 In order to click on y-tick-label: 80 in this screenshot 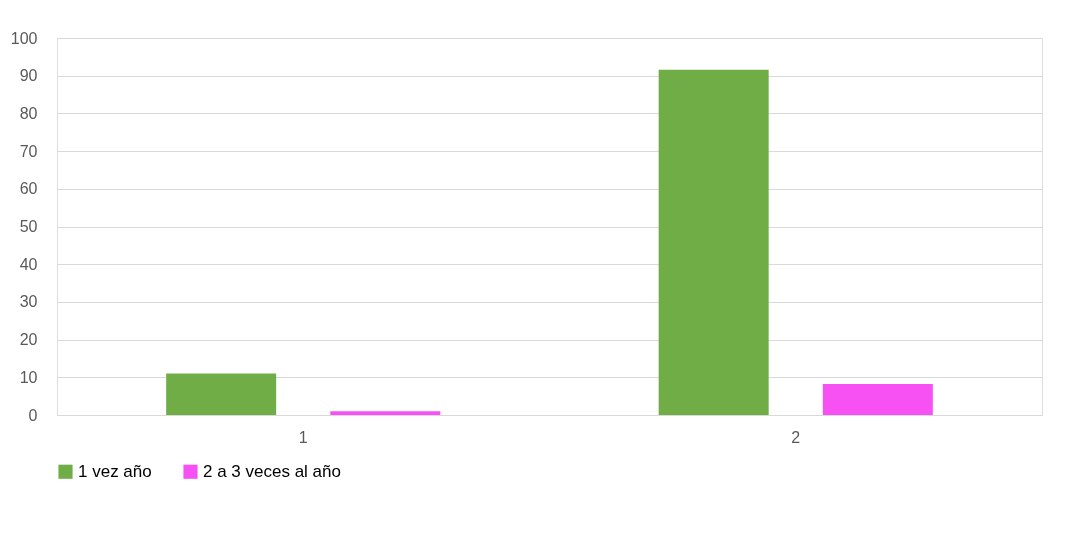, I will do `click(28, 113)`.